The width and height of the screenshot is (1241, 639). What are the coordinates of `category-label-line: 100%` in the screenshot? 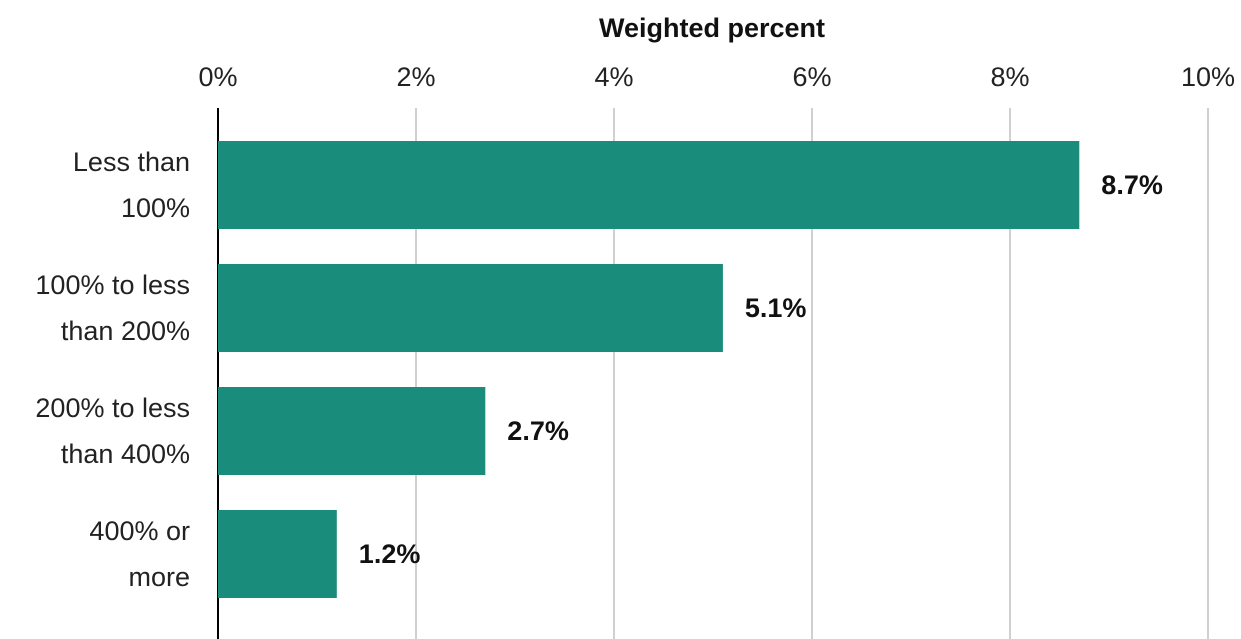 It's located at (155, 208).